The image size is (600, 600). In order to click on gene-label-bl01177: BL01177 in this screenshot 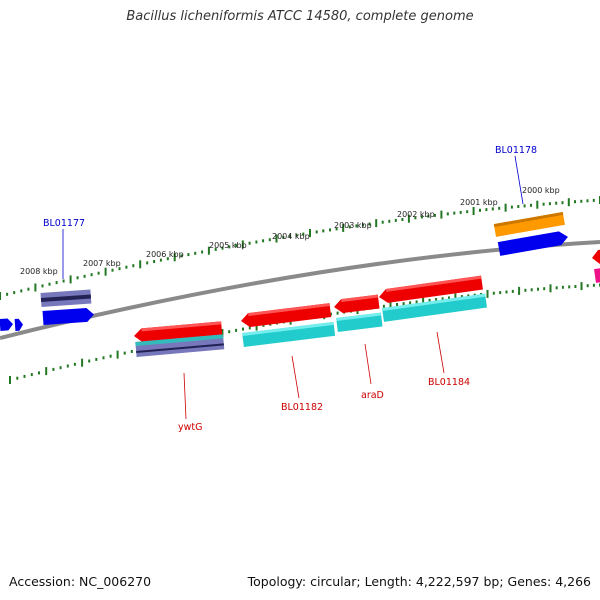, I will do `click(64, 223)`.